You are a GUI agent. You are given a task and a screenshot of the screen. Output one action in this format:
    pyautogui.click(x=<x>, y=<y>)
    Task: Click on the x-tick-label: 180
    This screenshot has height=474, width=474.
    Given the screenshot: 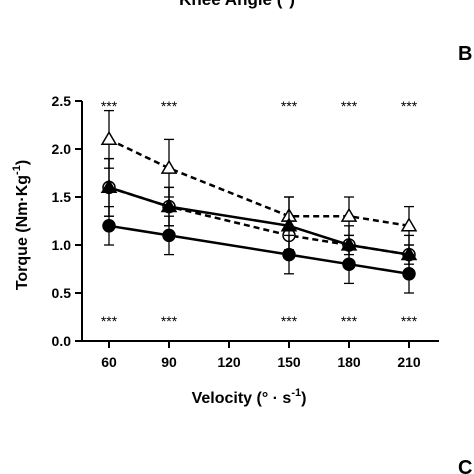 What is the action you would take?
    pyautogui.click(x=349, y=362)
    